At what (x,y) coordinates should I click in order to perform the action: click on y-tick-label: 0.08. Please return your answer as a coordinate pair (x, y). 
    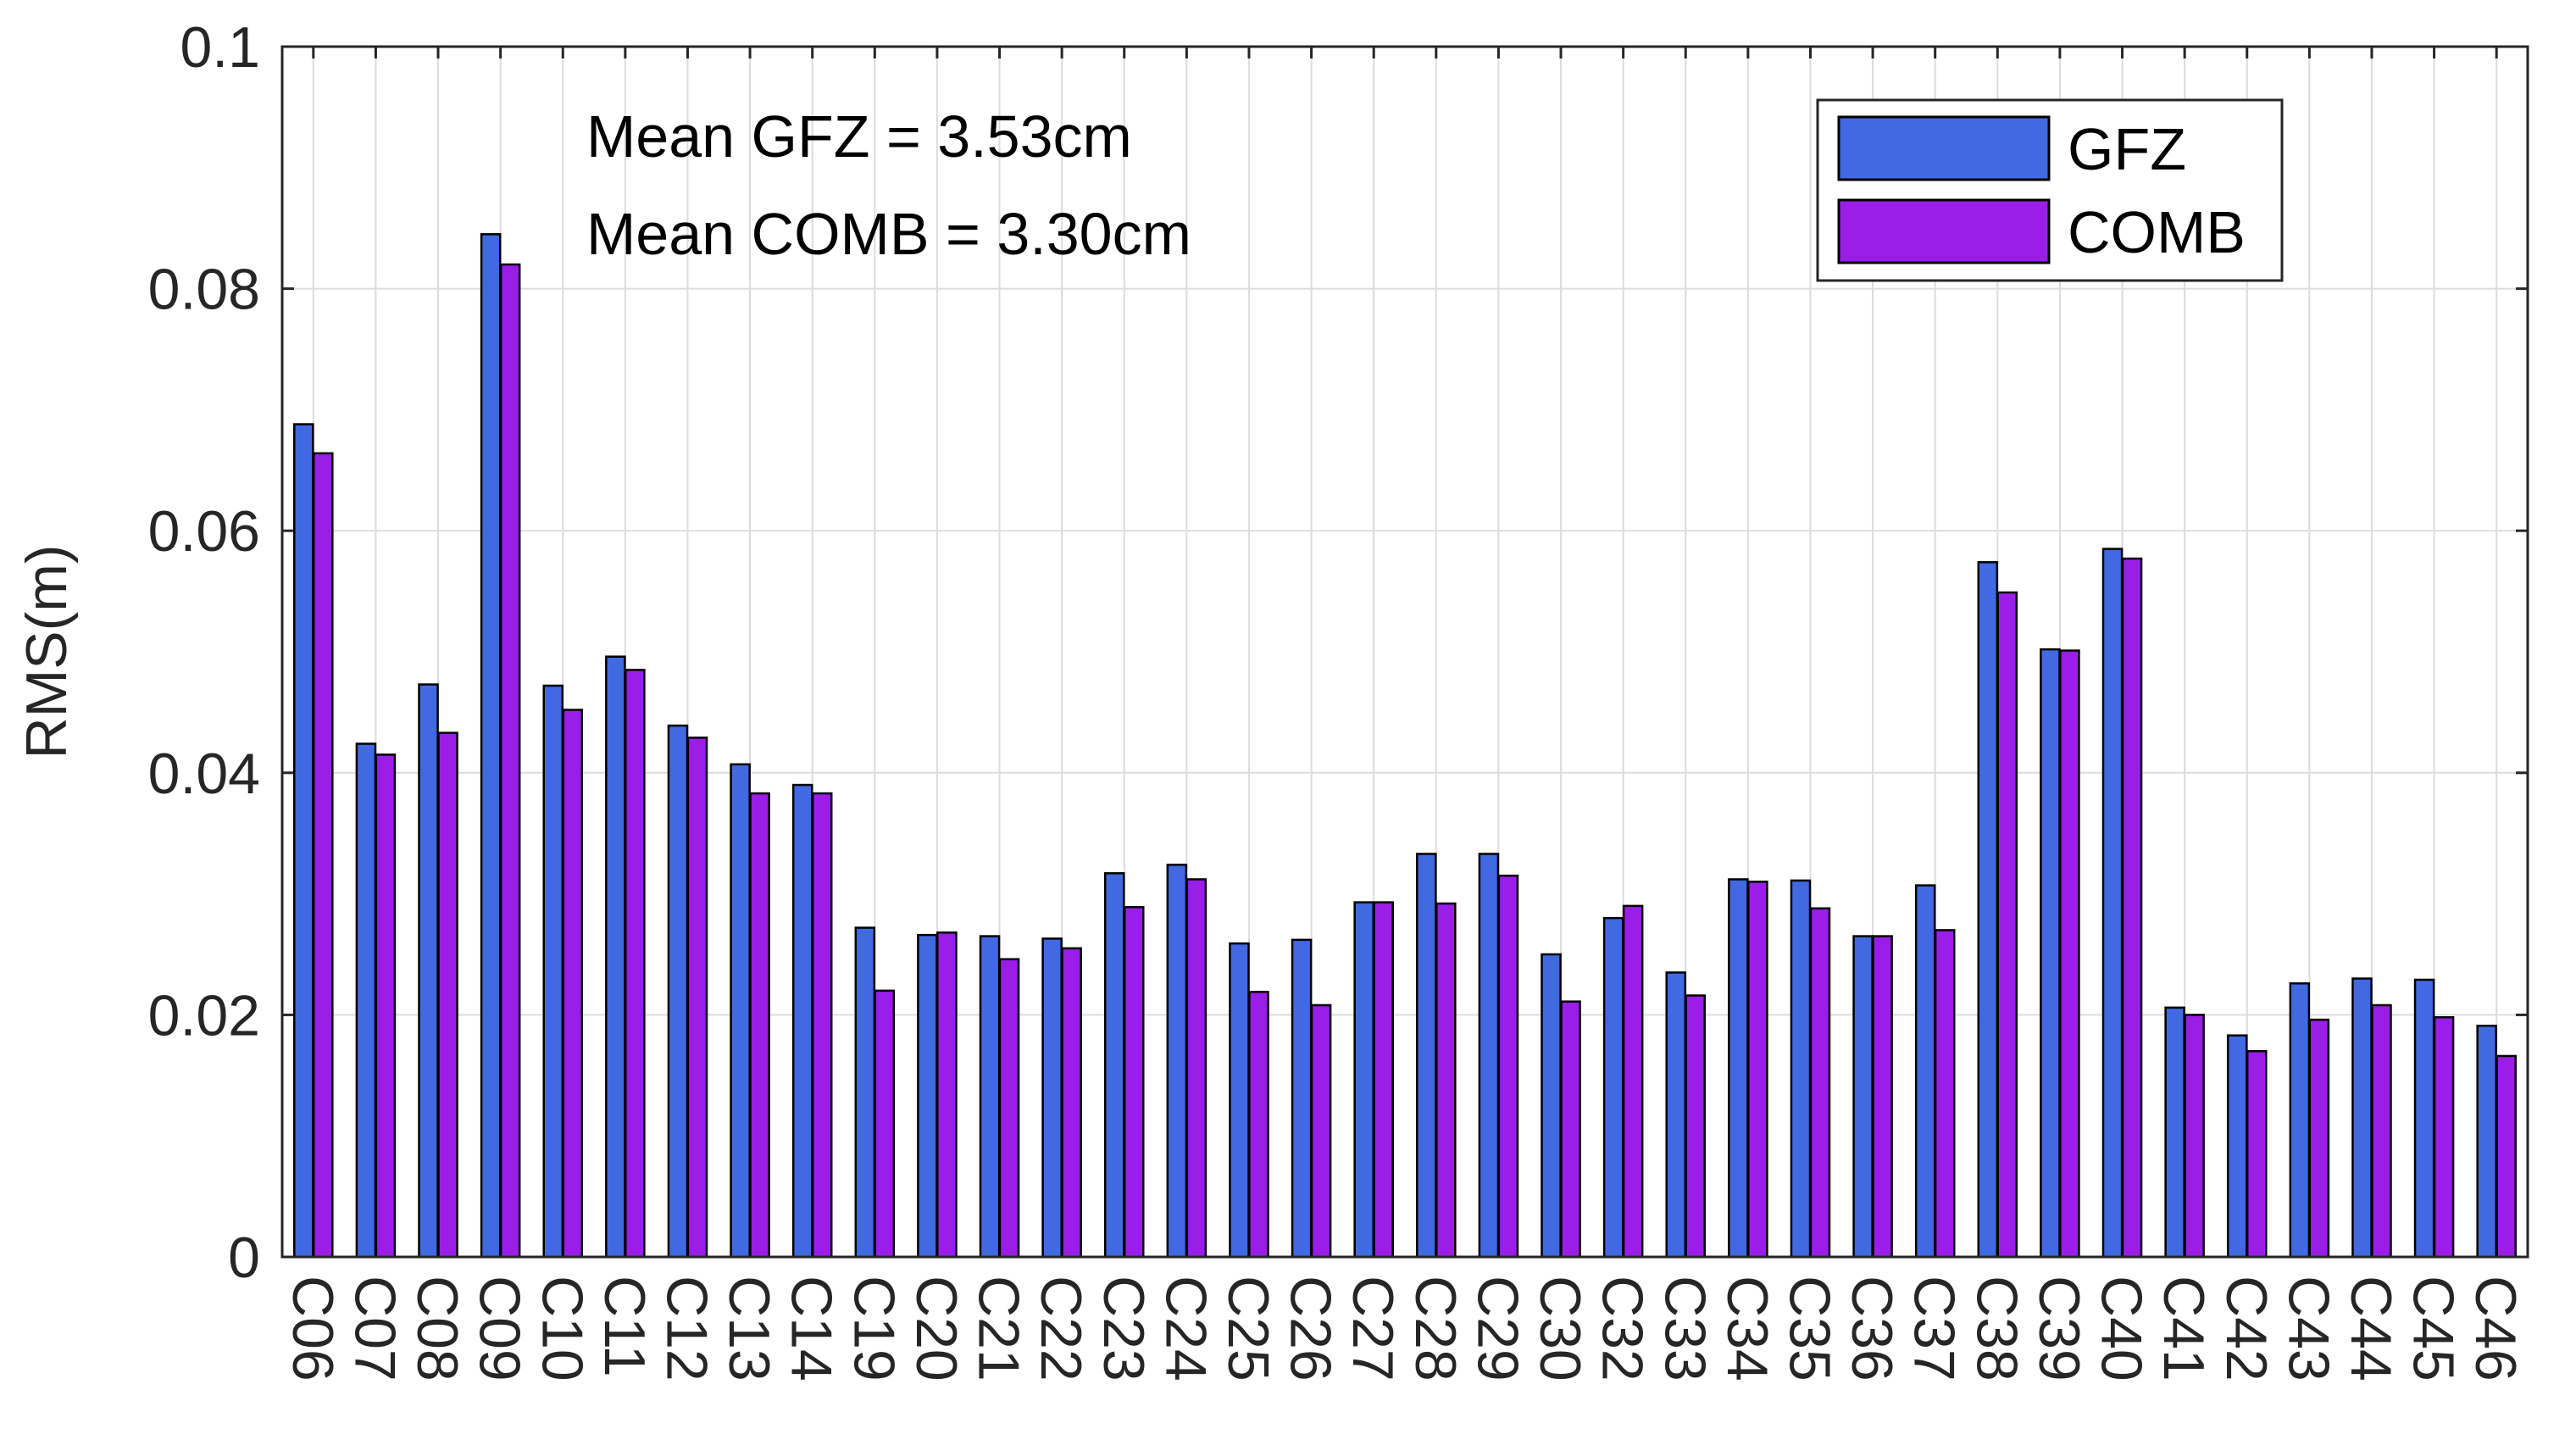
    Looking at the image, I should click on (204, 290).